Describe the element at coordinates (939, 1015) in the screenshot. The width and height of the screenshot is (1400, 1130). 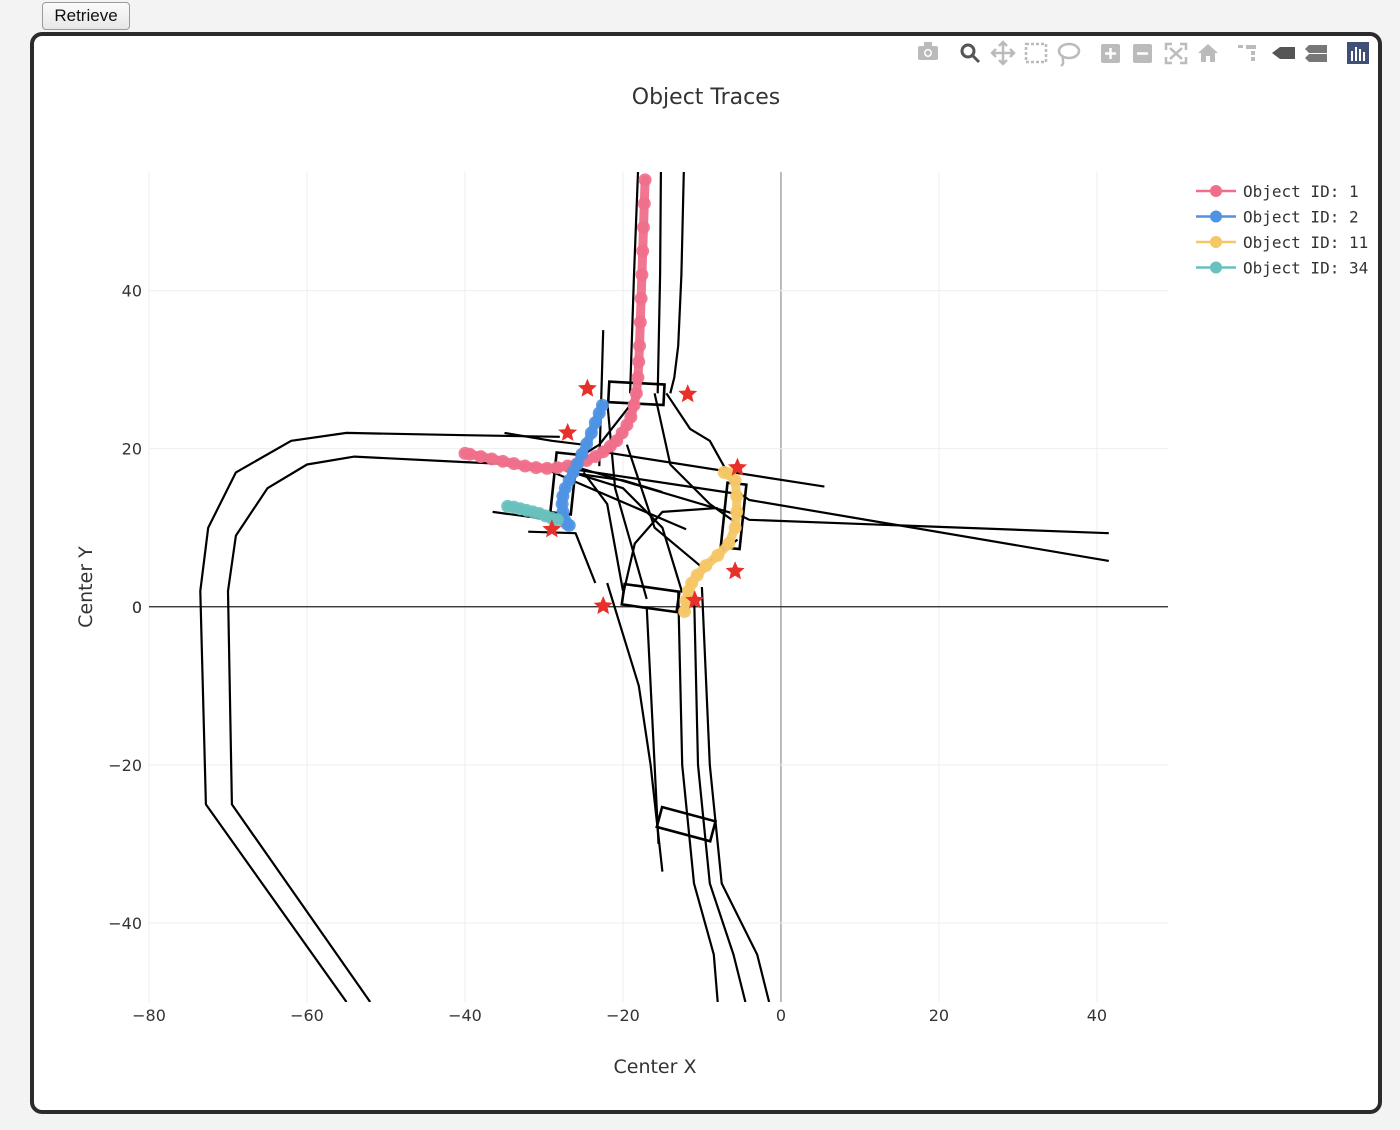
I see `x-tick-label: 20` at that location.